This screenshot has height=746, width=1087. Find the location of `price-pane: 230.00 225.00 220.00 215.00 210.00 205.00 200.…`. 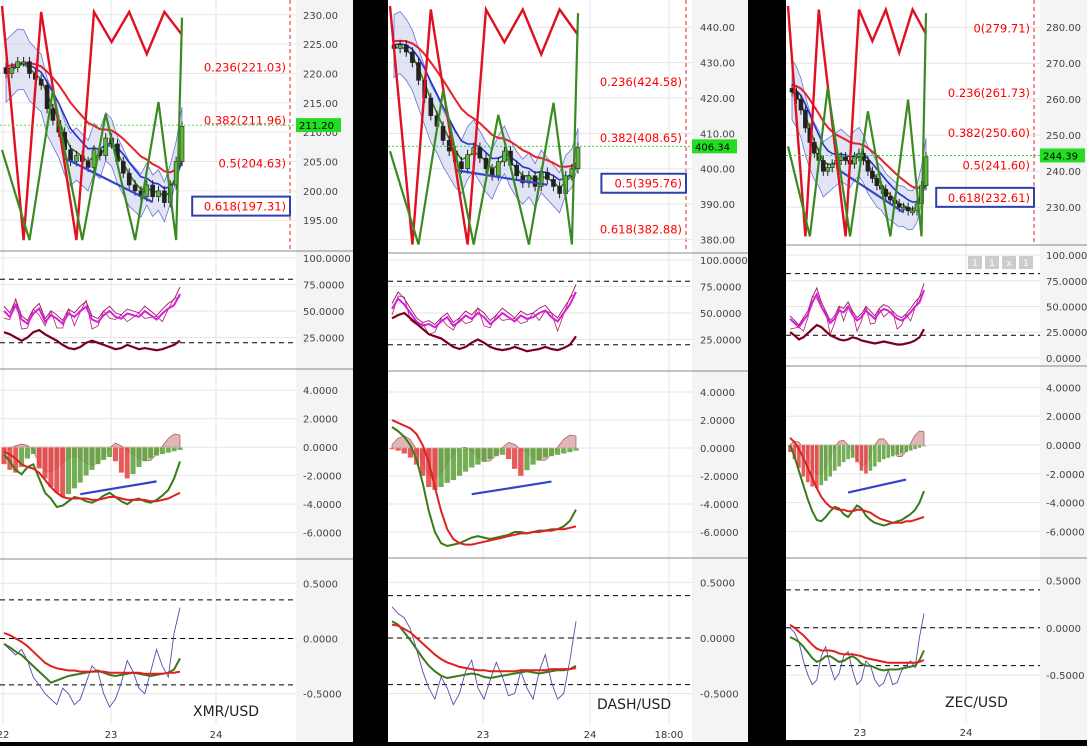

price-pane: 230.00 225.00 220.00 215.00 210.00 205.00 200.… is located at coordinates (170, 123).